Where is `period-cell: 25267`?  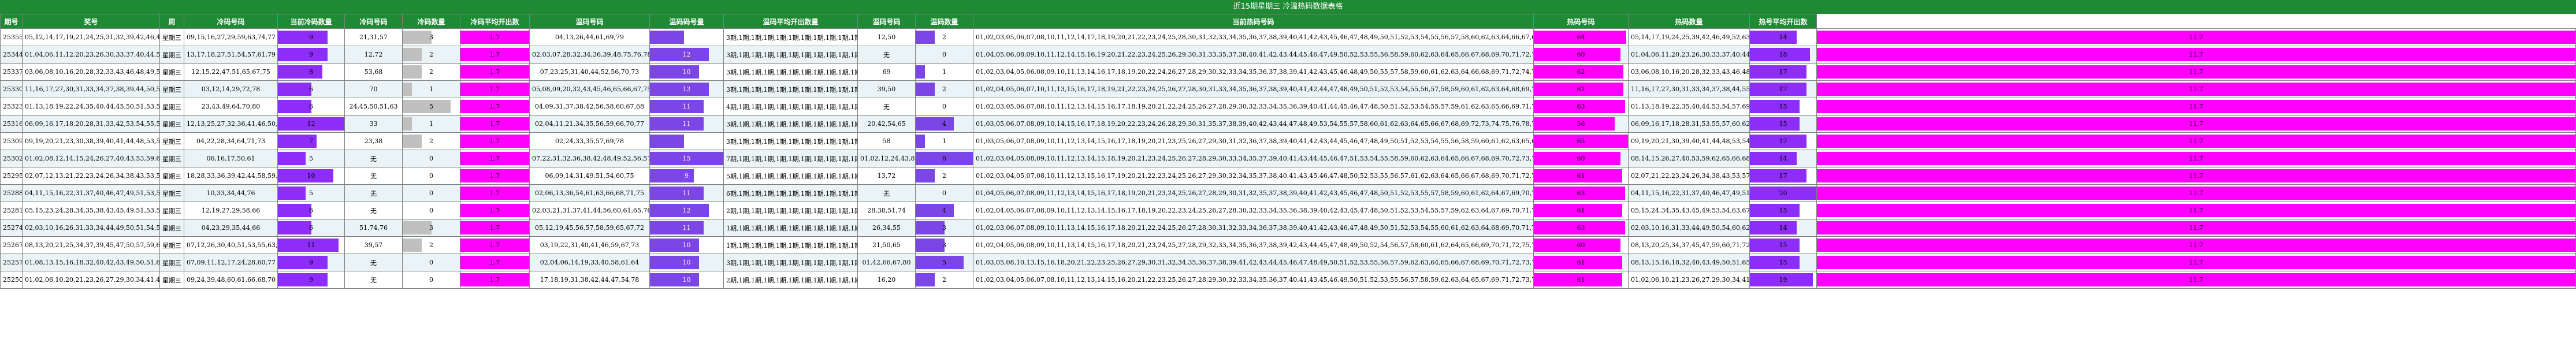 period-cell: 25267 is located at coordinates (11, 245).